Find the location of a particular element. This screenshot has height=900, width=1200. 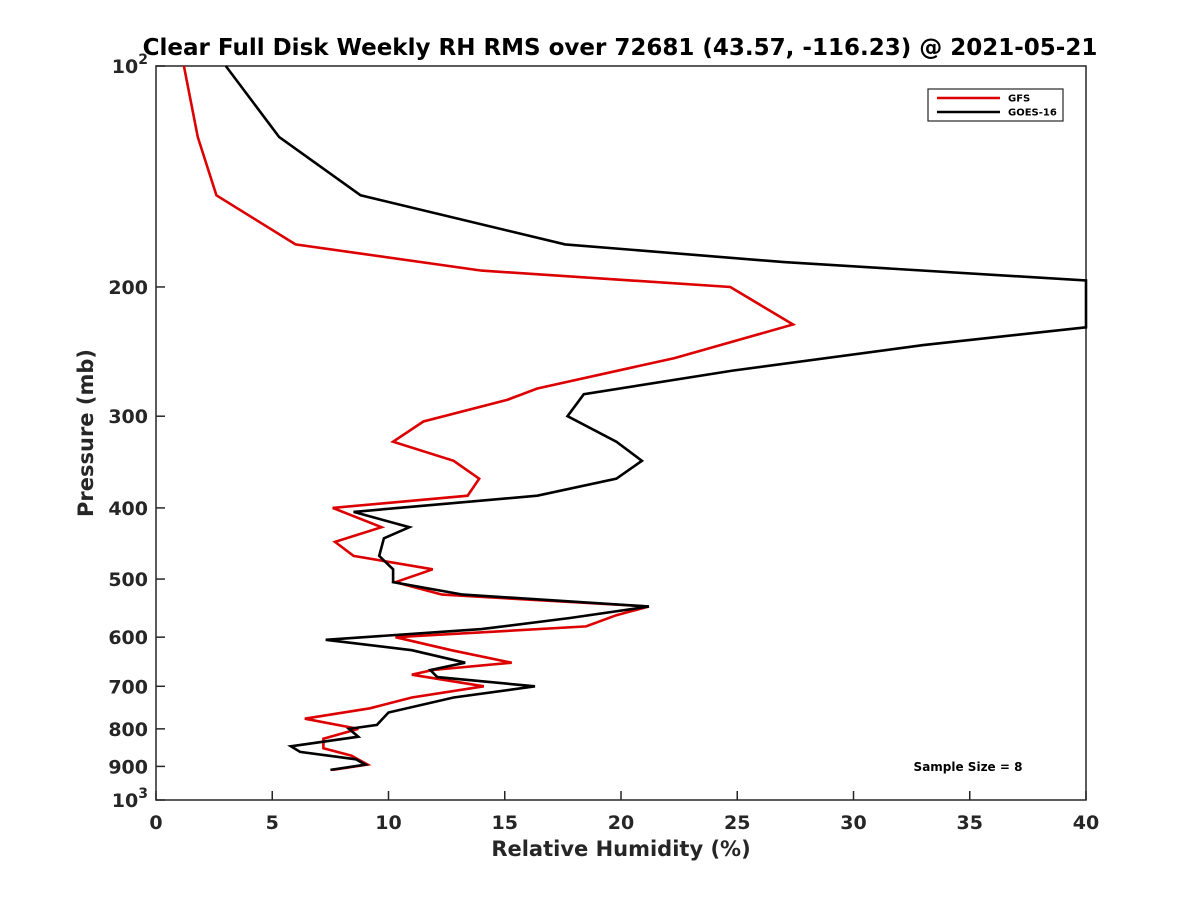

legend-items: GFS GOES-16 is located at coordinates (997, 106).